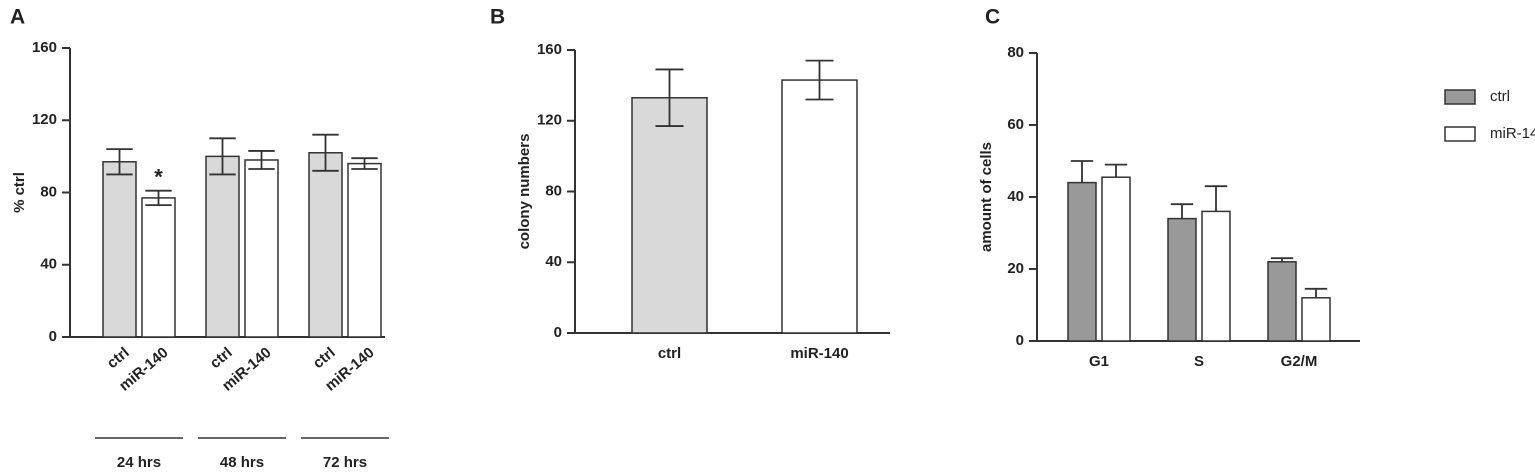  I want to click on x-tick-label: S, so click(1199, 361).